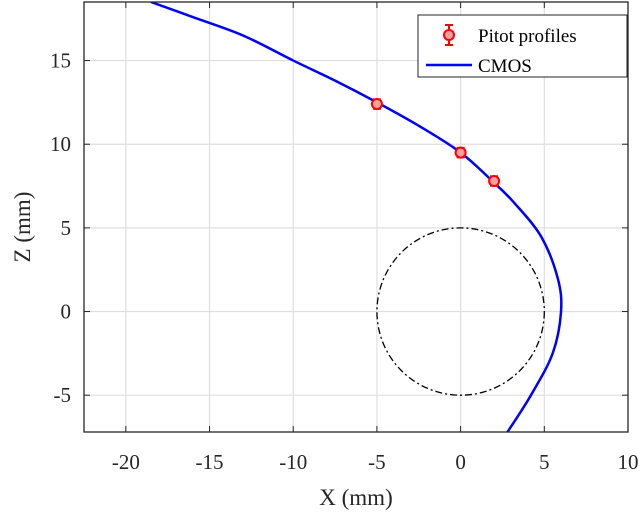 Image resolution: width=643 pixels, height=517 pixels. Describe the element at coordinates (293, 462) in the screenshot. I see `x-tick-label: -10` at that location.